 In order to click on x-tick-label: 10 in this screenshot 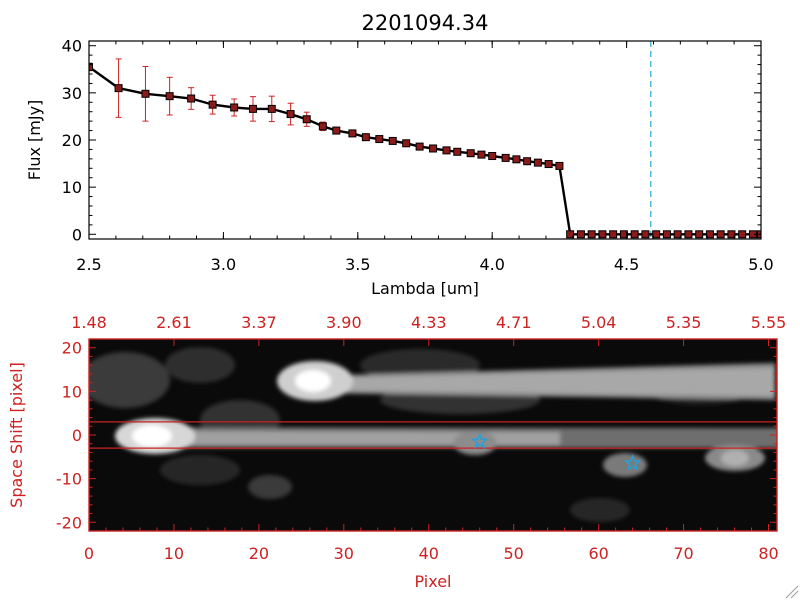, I will do `click(174, 553)`.